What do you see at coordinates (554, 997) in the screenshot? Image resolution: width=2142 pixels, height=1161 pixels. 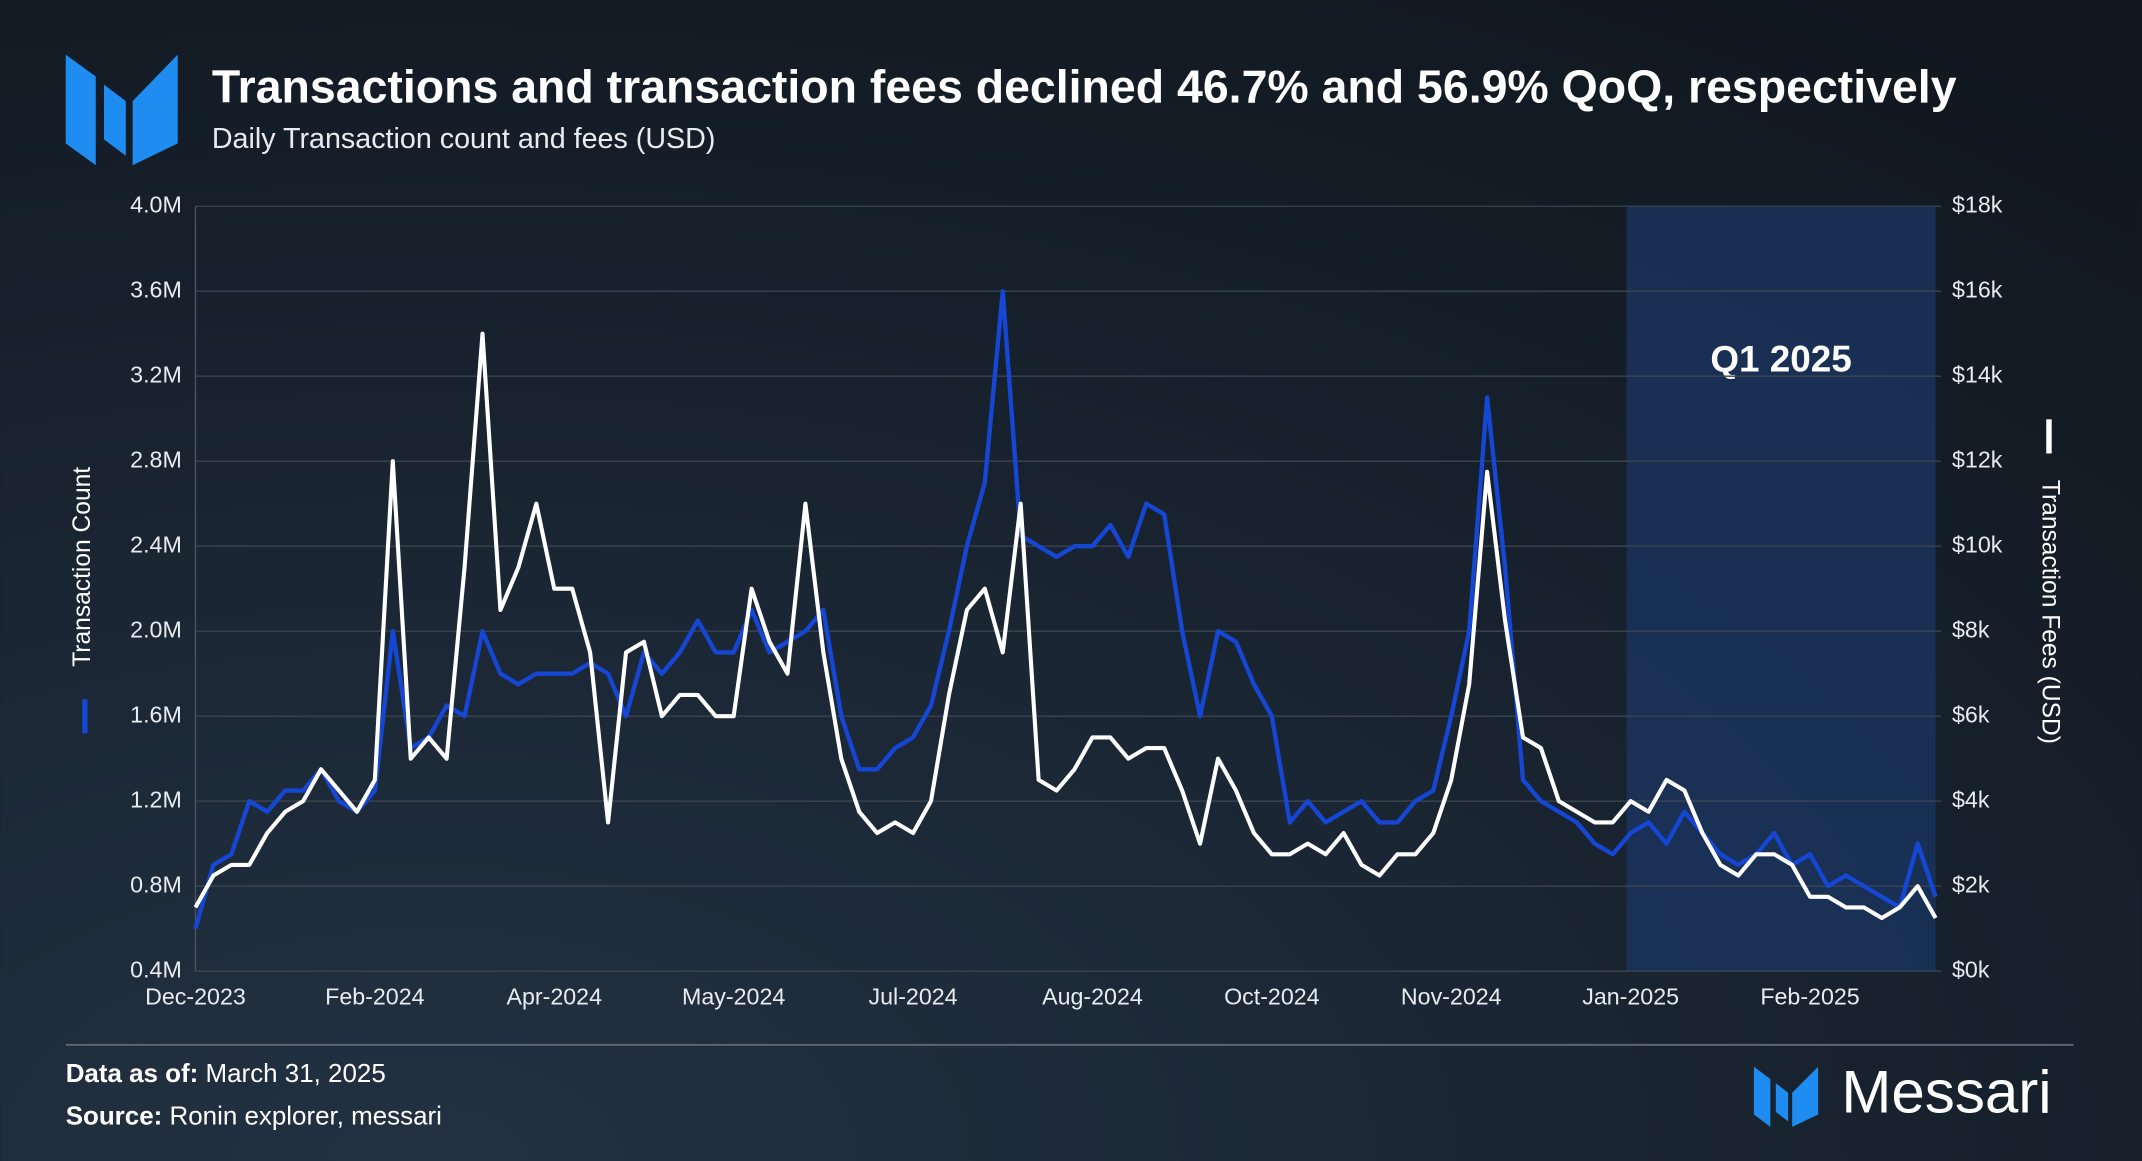 I see `x-tick-label: Apr-2024` at bounding box center [554, 997].